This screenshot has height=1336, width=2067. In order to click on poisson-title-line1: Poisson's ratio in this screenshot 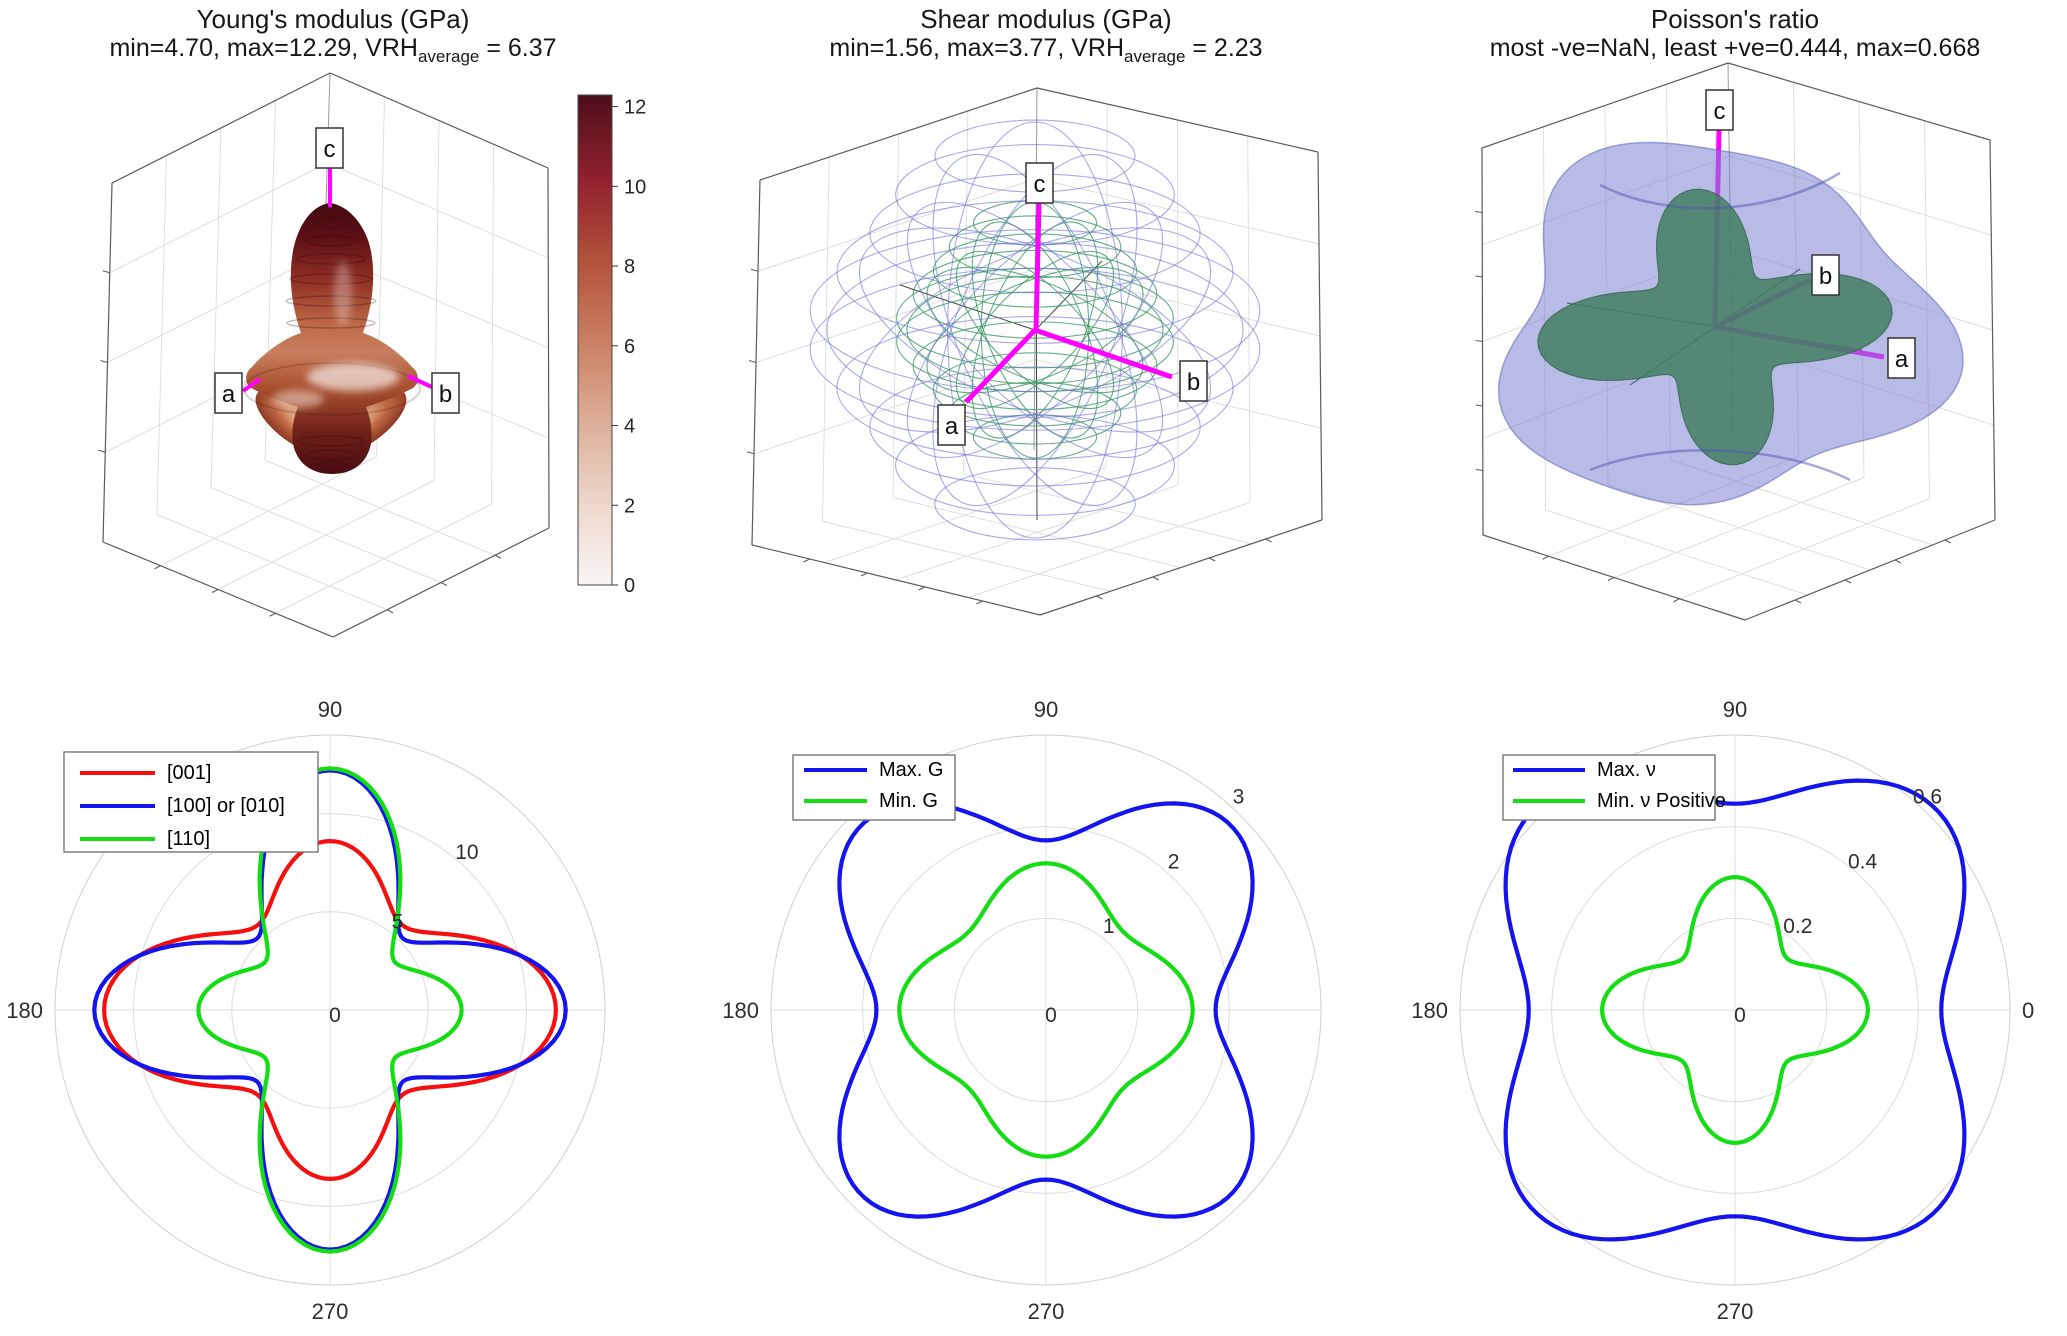, I will do `click(1735, 19)`.